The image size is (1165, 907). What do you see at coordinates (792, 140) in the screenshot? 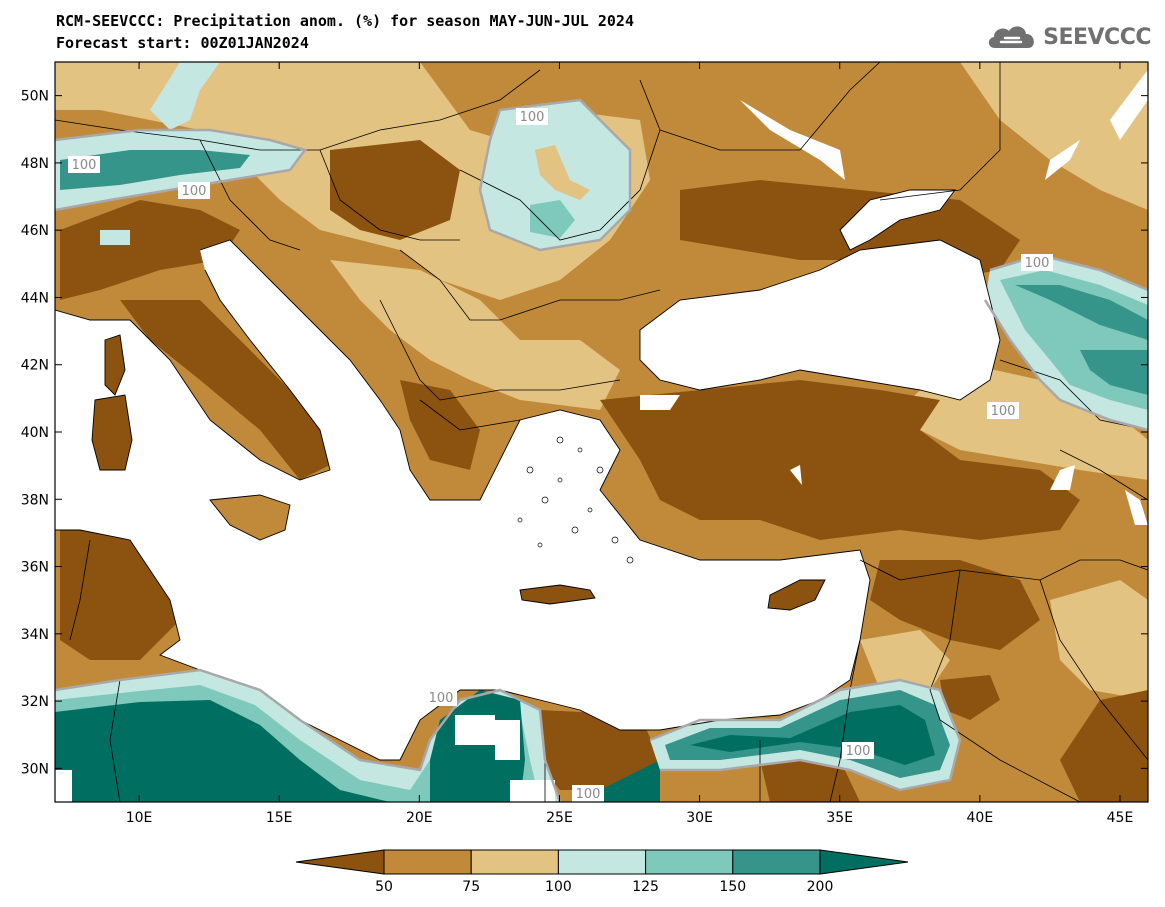
I see `river-dnieper` at bounding box center [792, 140].